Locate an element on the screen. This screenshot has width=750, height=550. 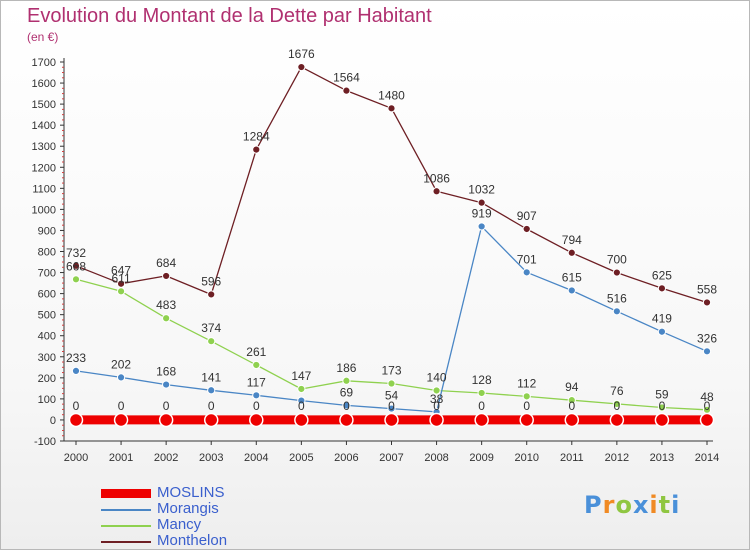
data-label: 128 is located at coordinates (482, 380).